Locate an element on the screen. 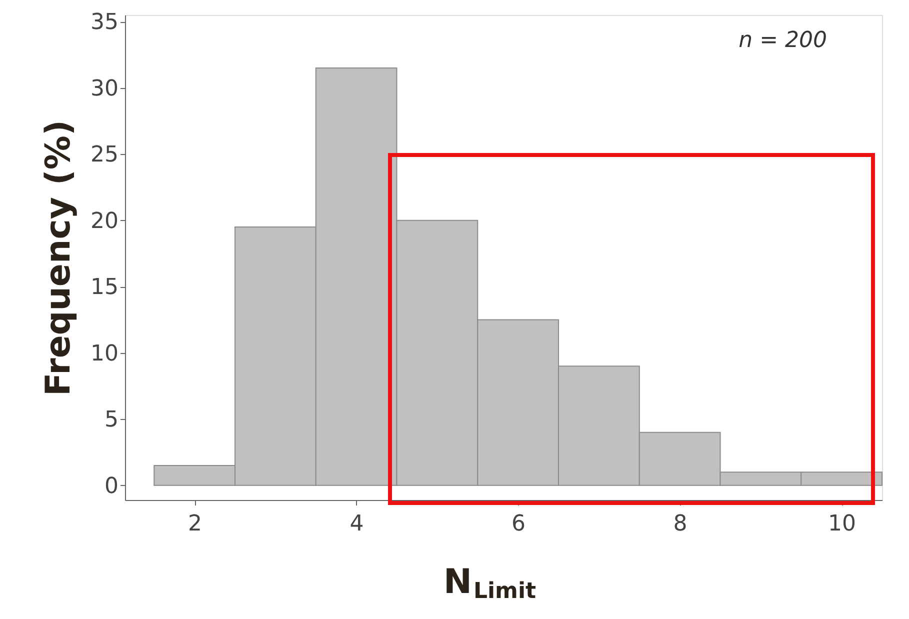  x-tick-label: 6 is located at coordinates (519, 524).